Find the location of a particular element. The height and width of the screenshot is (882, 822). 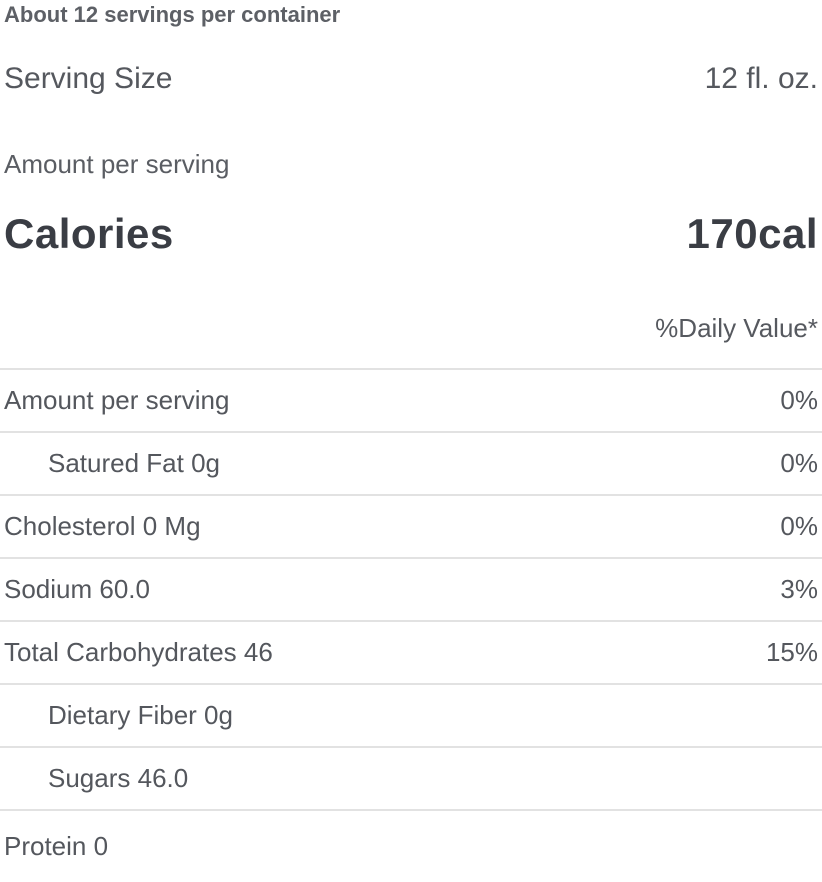

daily-value-header: %Daily Value* is located at coordinates (736, 328).